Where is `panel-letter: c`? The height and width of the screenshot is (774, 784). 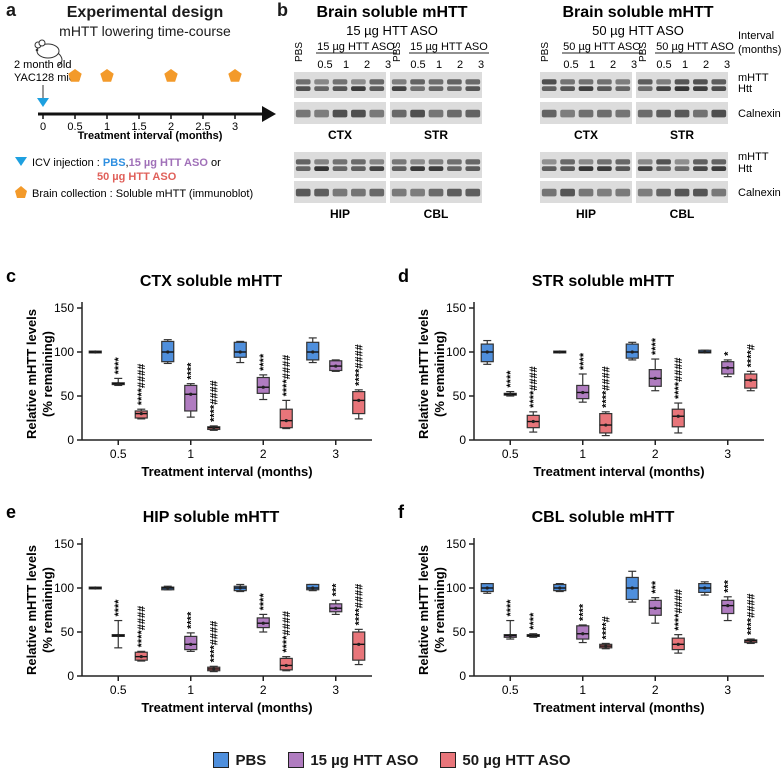 panel-letter: c is located at coordinates (11, 276).